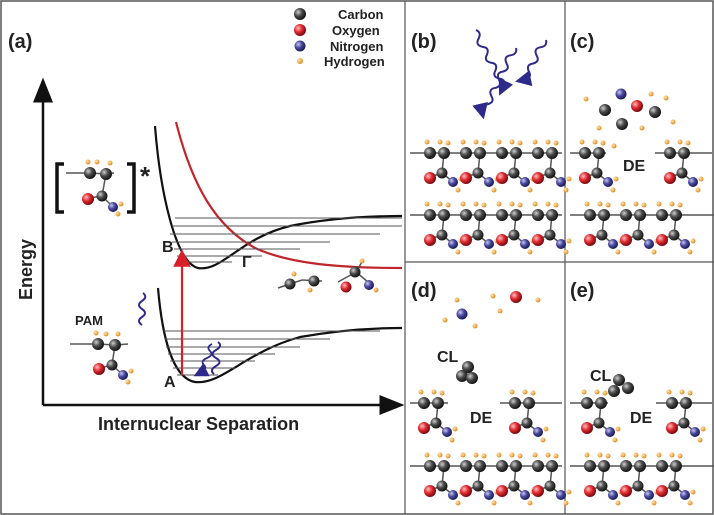 The width and height of the screenshot is (714, 515). What do you see at coordinates (300, 14) in the screenshot?
I see `legend-carbon-atom` at bounding box center [300, 14].